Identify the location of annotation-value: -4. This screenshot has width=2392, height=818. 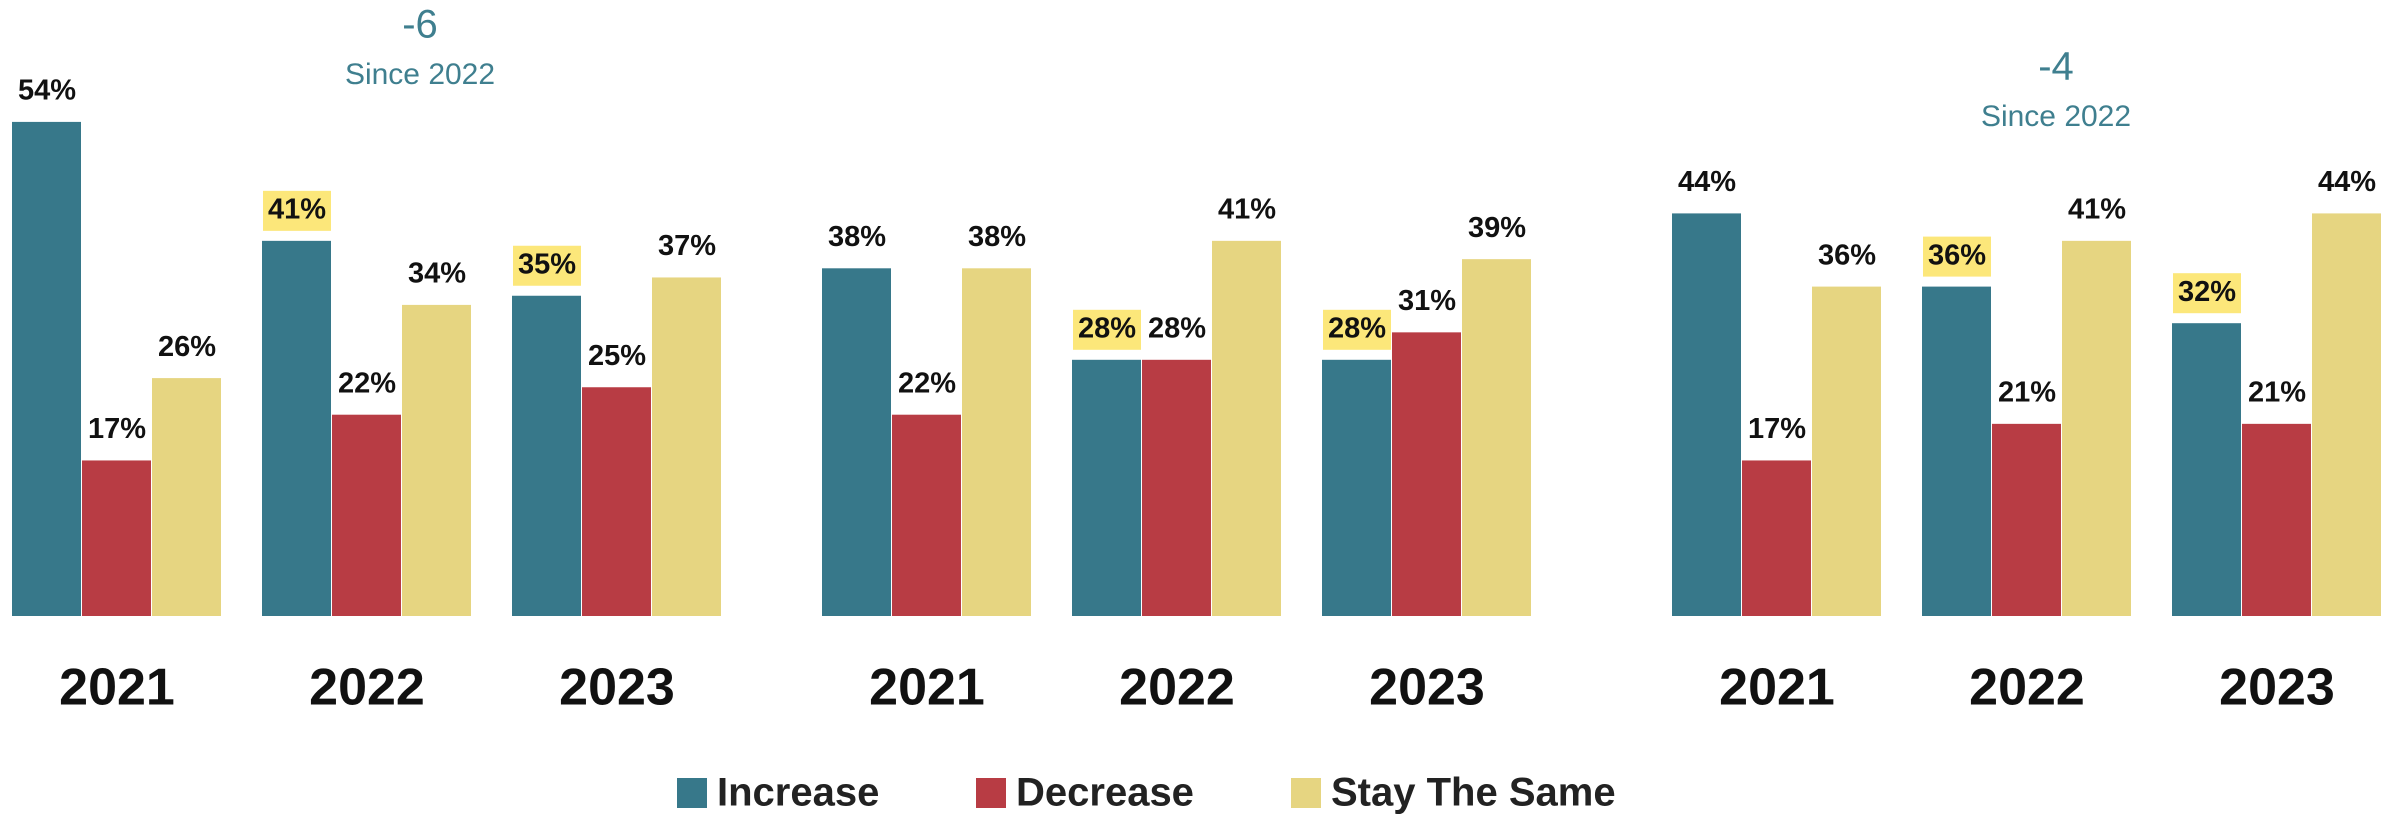
(2056, 67).